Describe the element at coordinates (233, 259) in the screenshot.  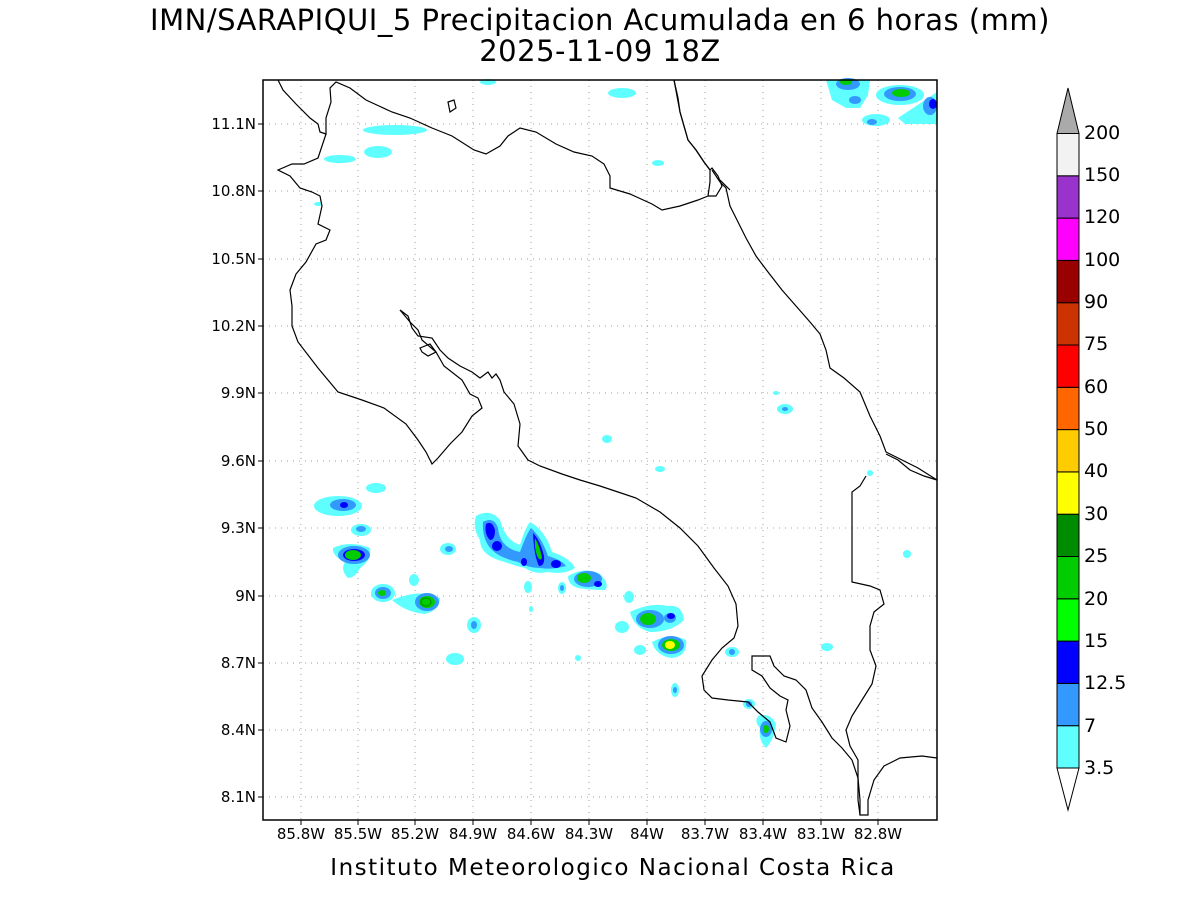
I see `lat-label: 10.5N` at that location.